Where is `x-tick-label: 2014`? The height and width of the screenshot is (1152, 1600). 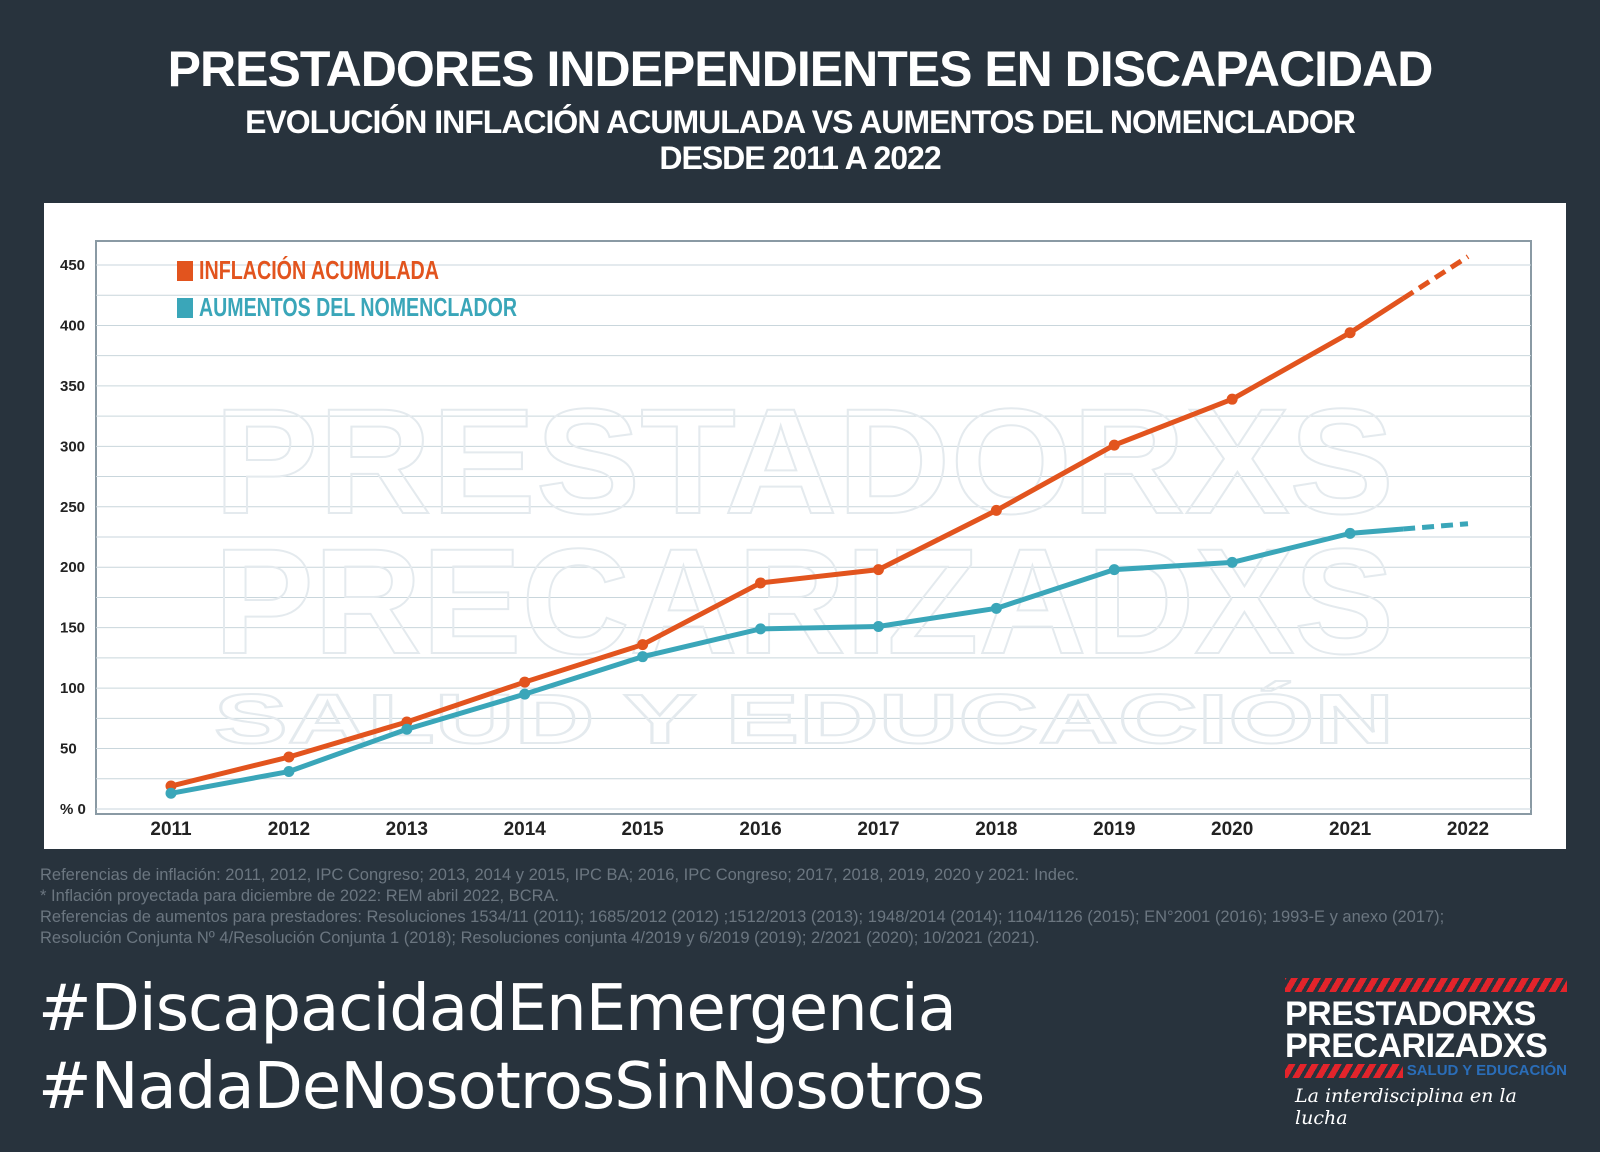
x-tick-label: 2014 is located at coordinates (525, 829).